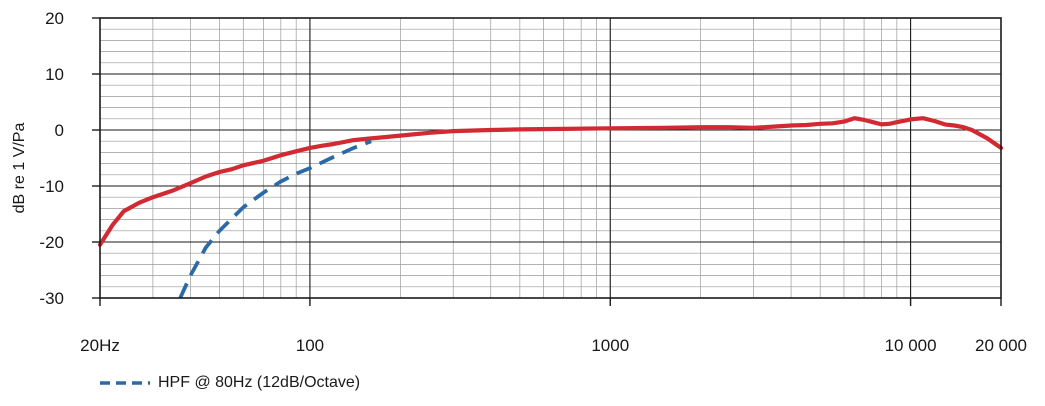 This screenshot has height=406, width=1045. I want to click on hpf-80hz-response-line, so click(275, 219).